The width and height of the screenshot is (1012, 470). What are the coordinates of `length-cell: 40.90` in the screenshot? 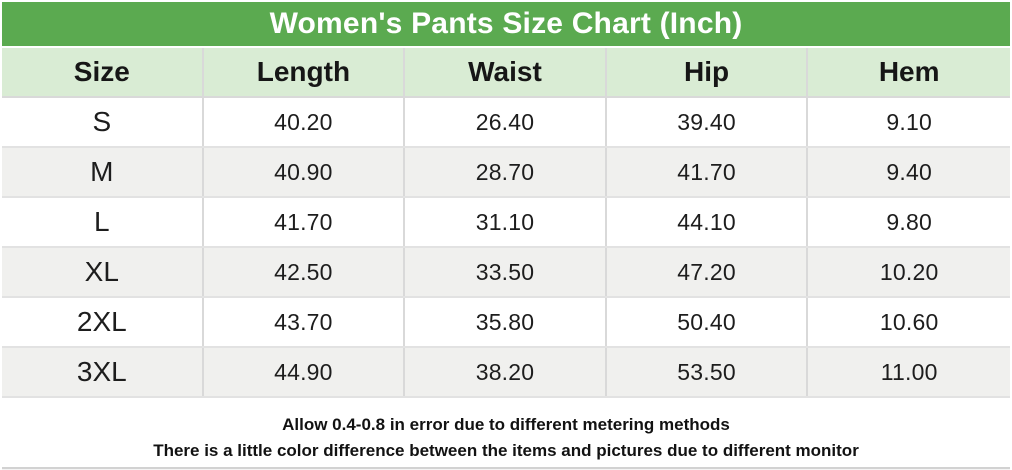 It's located at (304, 172).